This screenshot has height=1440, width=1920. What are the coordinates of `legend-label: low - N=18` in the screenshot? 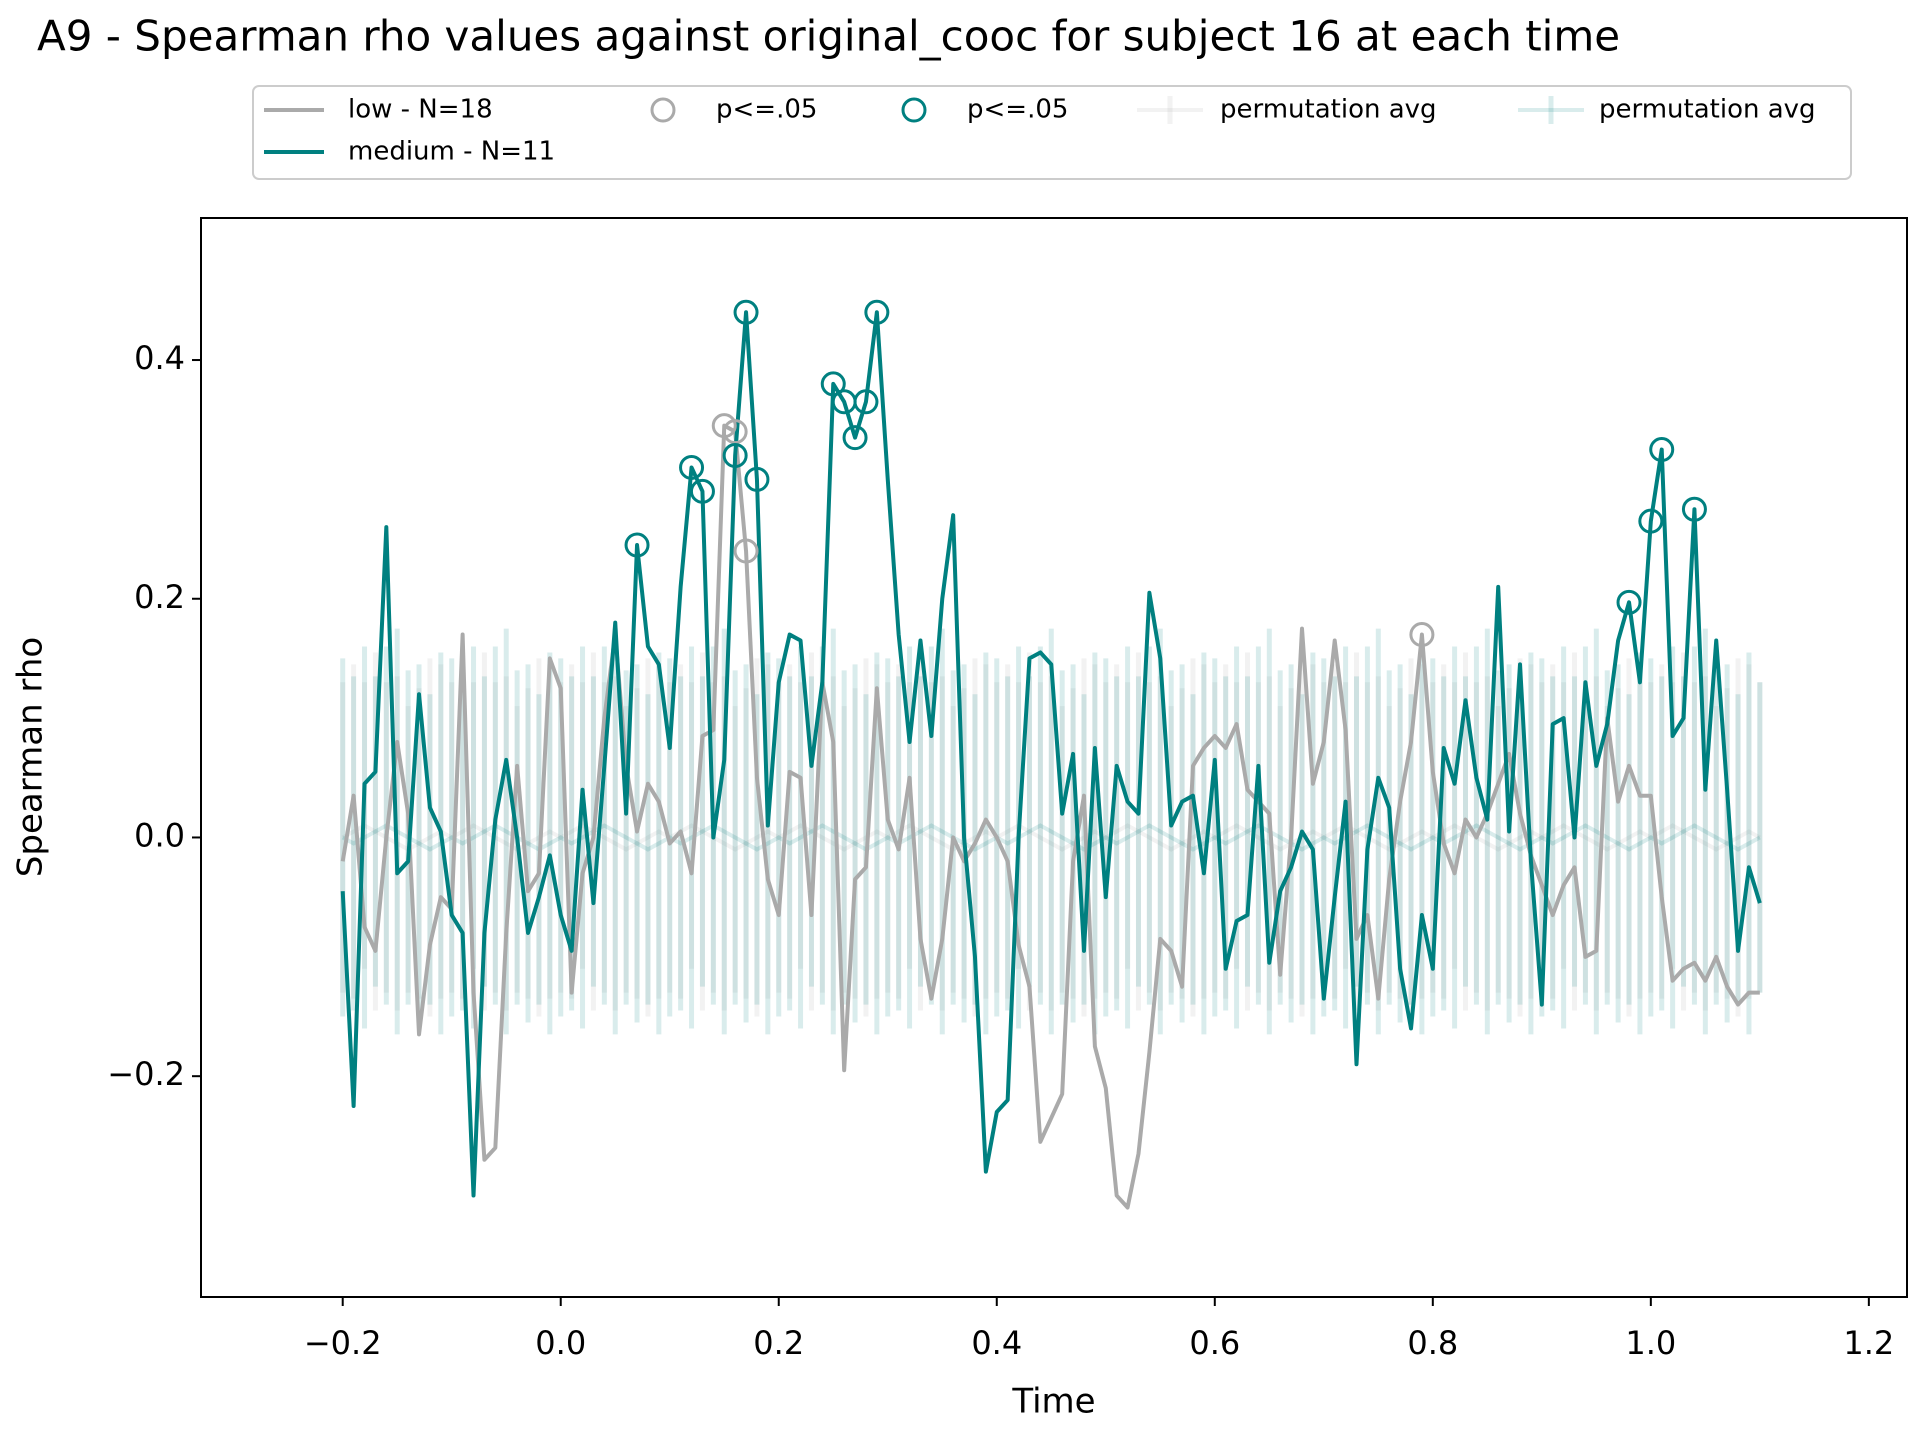 It's located at (420, 110).